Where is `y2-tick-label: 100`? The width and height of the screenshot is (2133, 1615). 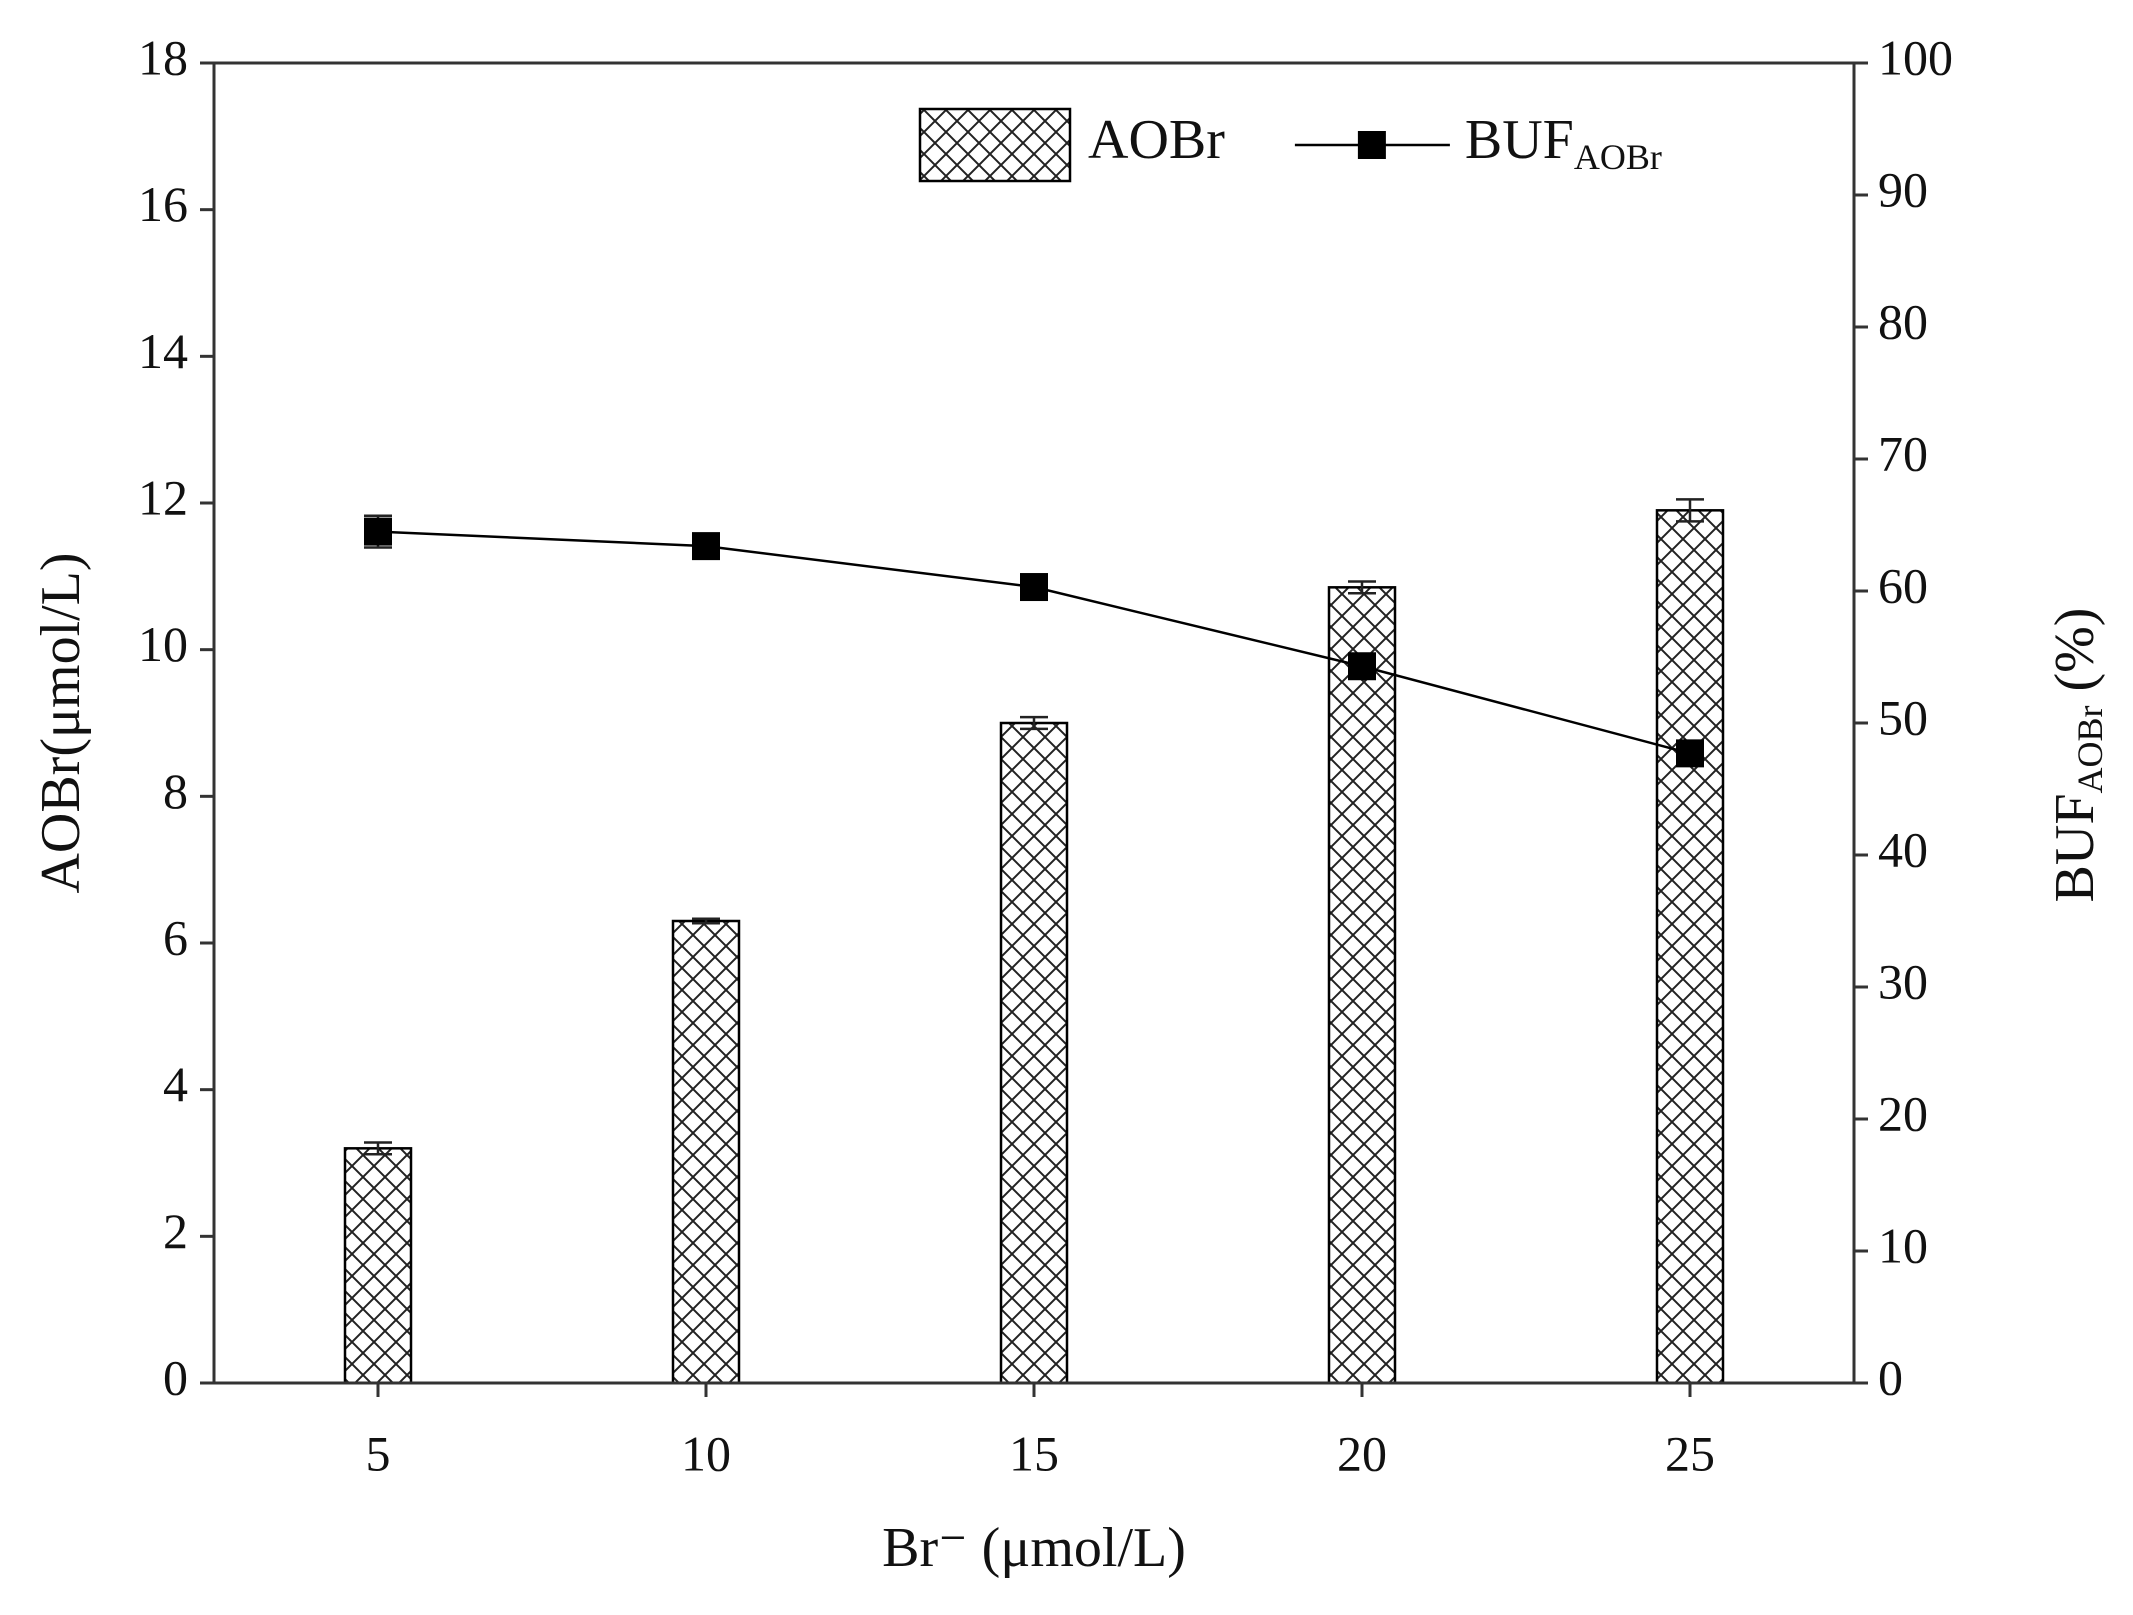 y2-tick-label: 100 is located at coordinates (1915, 57).